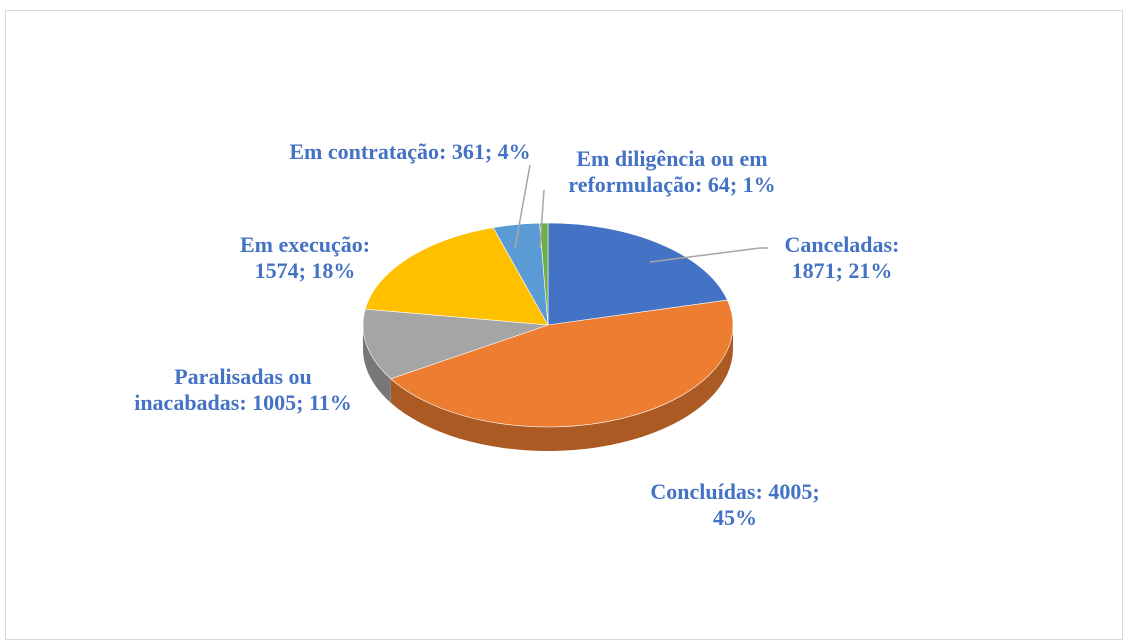 This screenshot has height=640, width=1130. Describe the element at coordinates (410, 151) in the screenshot. I see `data-label: Em contratação: 361; 4%` at that location.